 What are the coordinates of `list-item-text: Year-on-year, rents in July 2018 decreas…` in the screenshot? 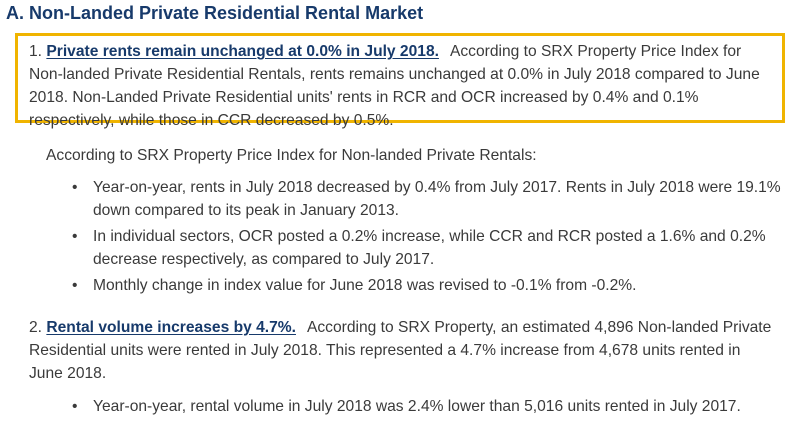 It's located at (437, 199).